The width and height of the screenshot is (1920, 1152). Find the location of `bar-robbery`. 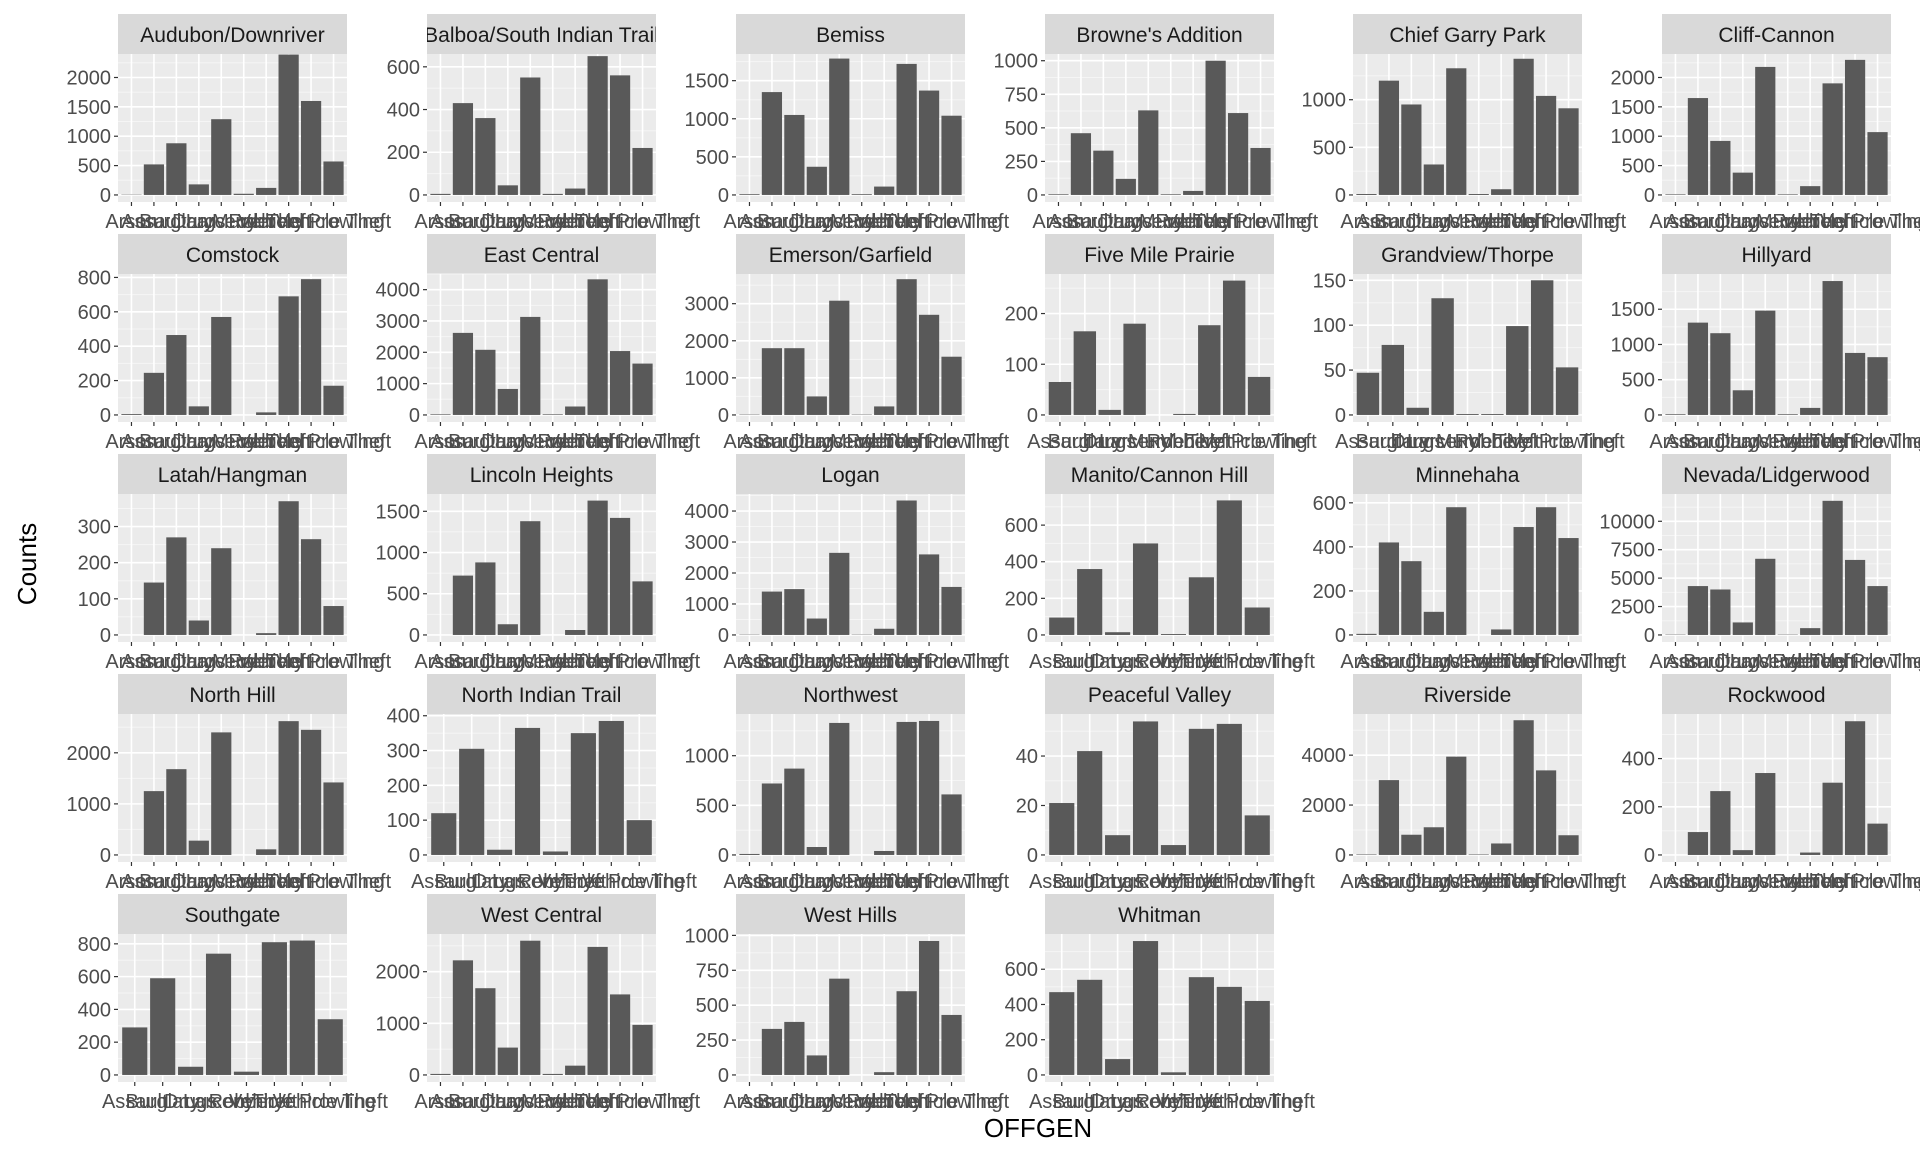

bar-robbery is located at coordinates (555, 853).